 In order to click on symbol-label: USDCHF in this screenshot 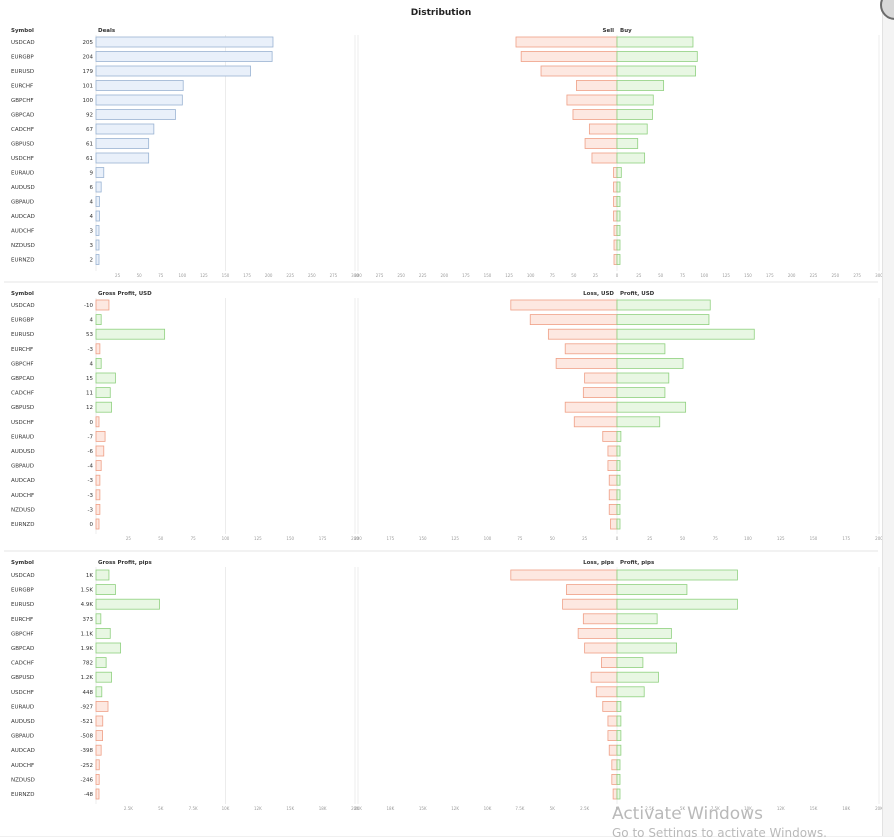, I will do `click(22, 693)`.